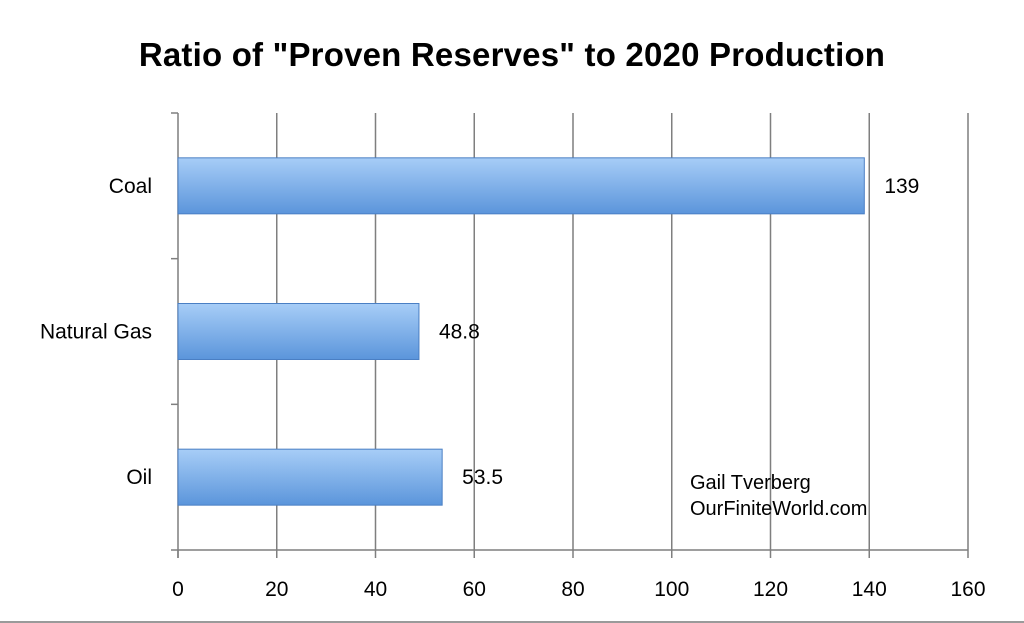  Describe the element at coordinates (521, 186) in the screenshot. I see `bar-coal` at that location.